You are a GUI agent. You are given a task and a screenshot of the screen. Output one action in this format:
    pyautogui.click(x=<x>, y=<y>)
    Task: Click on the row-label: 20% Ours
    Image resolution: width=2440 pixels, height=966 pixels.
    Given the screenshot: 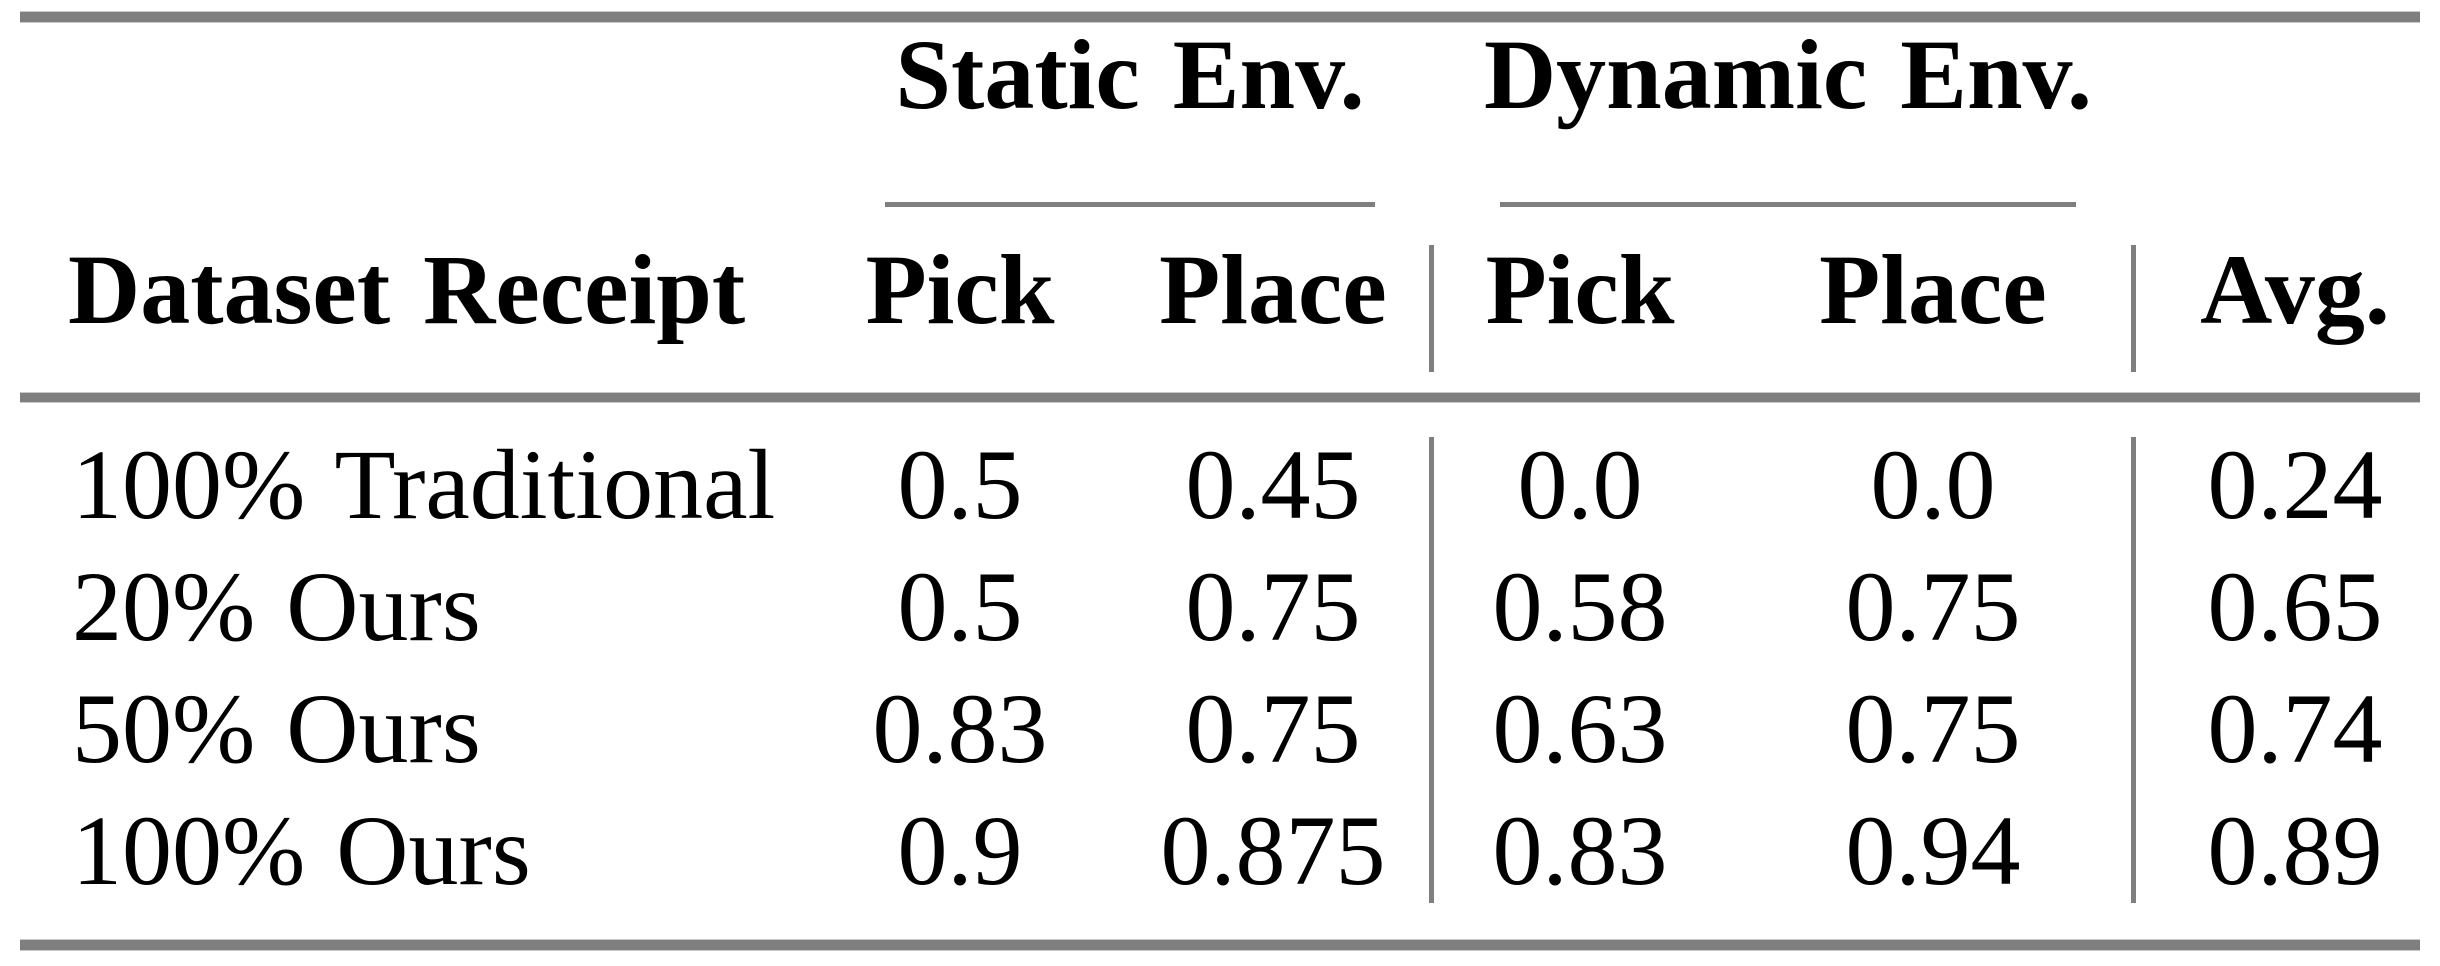 What is the action you would take?
    pyautogui.click(x=276, y=606)
    